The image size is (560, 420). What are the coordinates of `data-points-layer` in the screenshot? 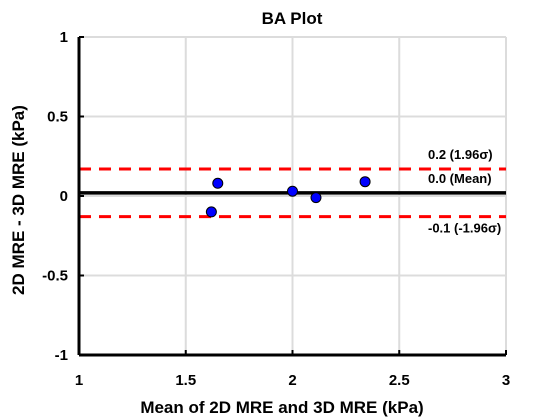 It's located at (288, 197).